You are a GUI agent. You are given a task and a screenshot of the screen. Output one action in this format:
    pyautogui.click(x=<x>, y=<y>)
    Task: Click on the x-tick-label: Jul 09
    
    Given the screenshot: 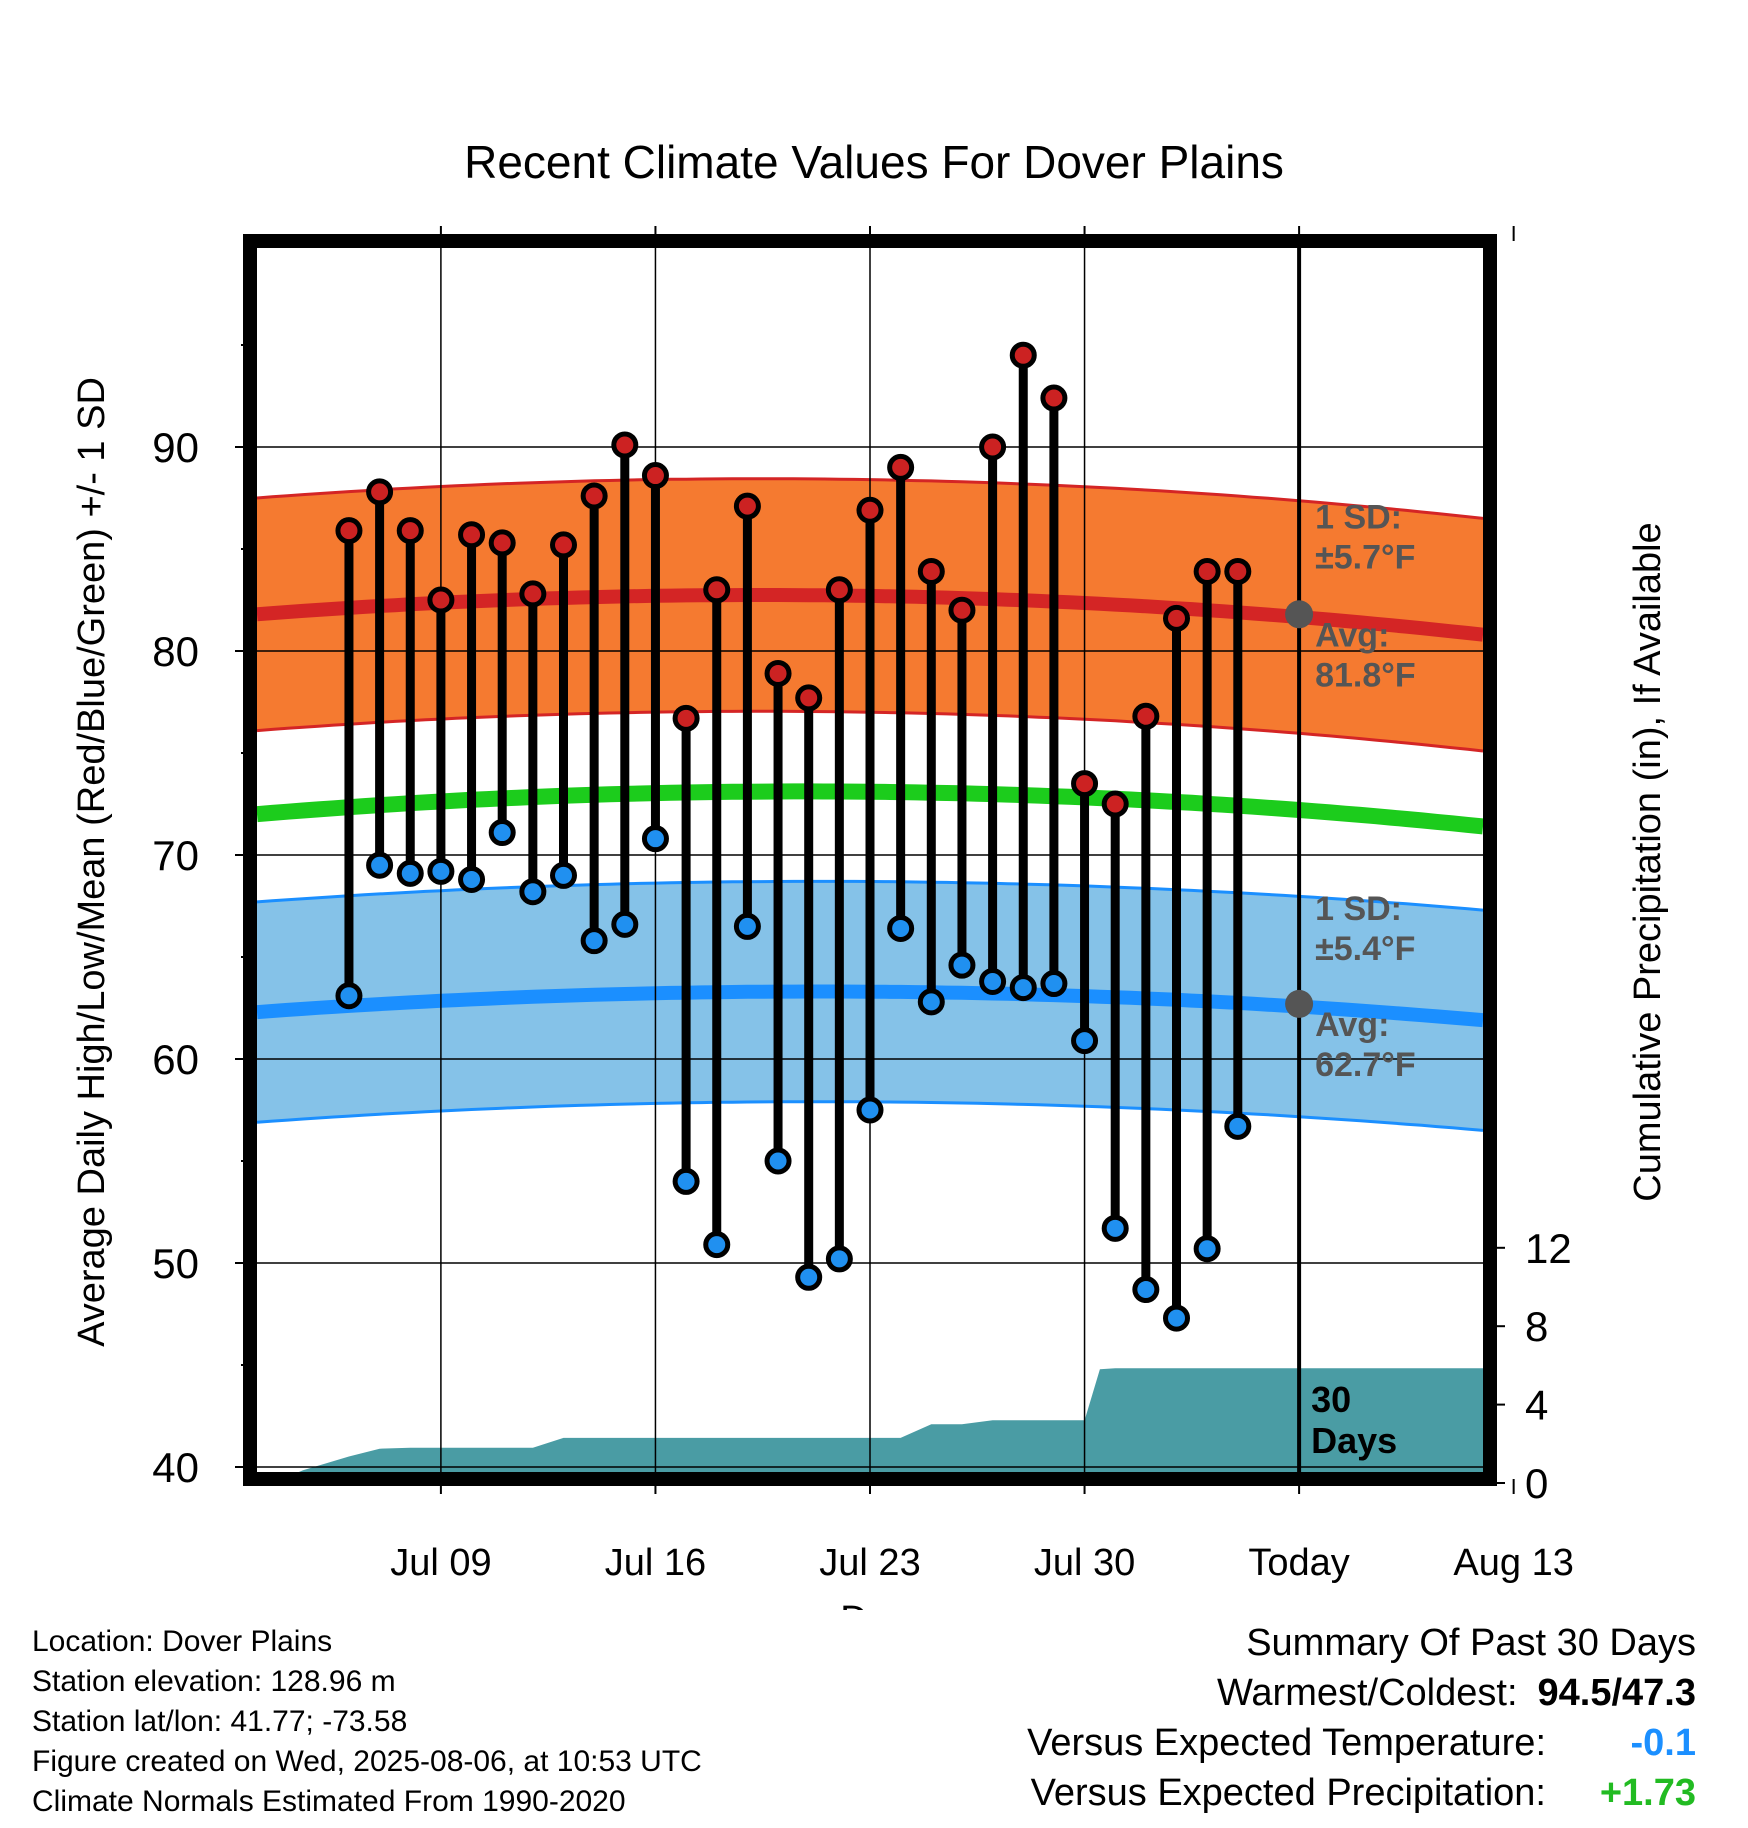 What is the action you would take?
    pyautogui.click(x=440, y=1563)
    